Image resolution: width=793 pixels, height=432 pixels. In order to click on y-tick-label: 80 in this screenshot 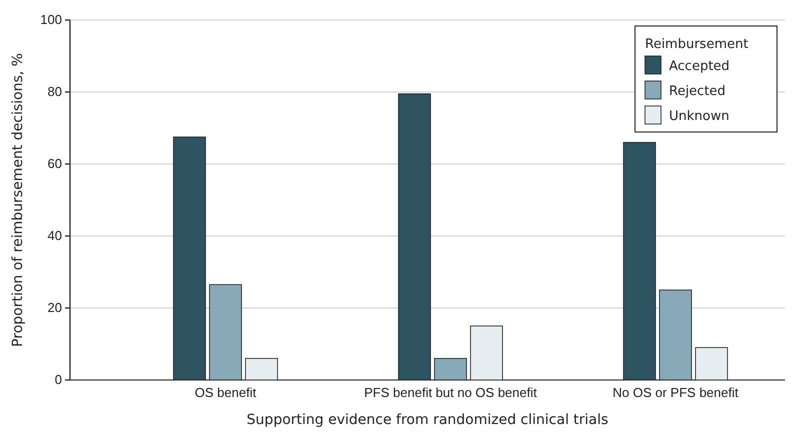, I will do `click(55, 92)`.